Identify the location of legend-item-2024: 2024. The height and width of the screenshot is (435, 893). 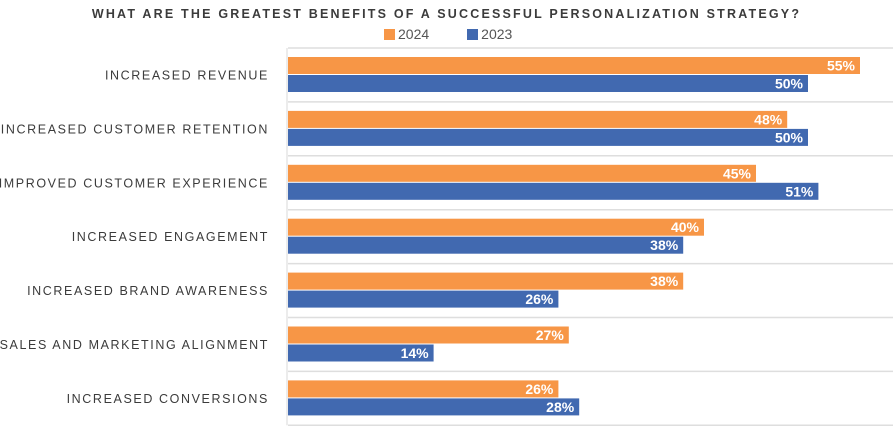
(406, 34).